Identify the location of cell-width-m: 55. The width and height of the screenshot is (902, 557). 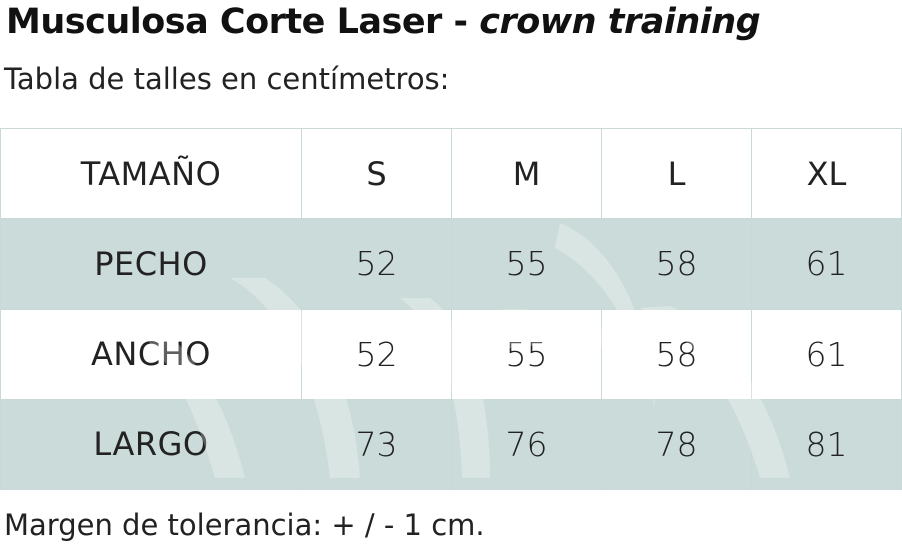
(526, 354).